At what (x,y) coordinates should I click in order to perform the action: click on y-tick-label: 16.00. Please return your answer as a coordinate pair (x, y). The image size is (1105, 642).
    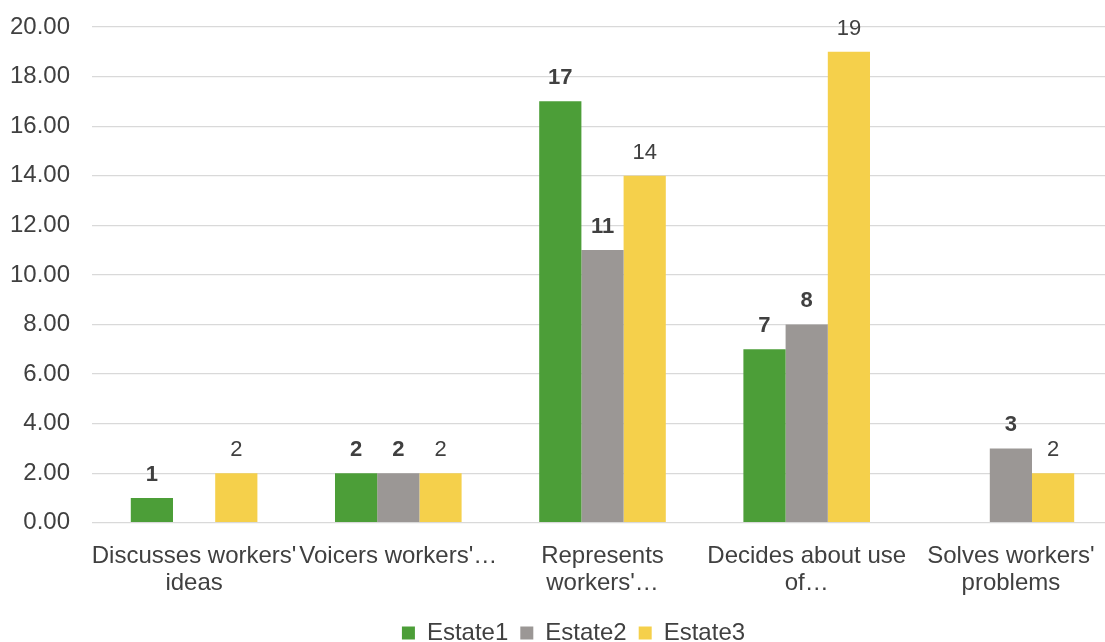
    Looking at the image, I should click on (39, 124).